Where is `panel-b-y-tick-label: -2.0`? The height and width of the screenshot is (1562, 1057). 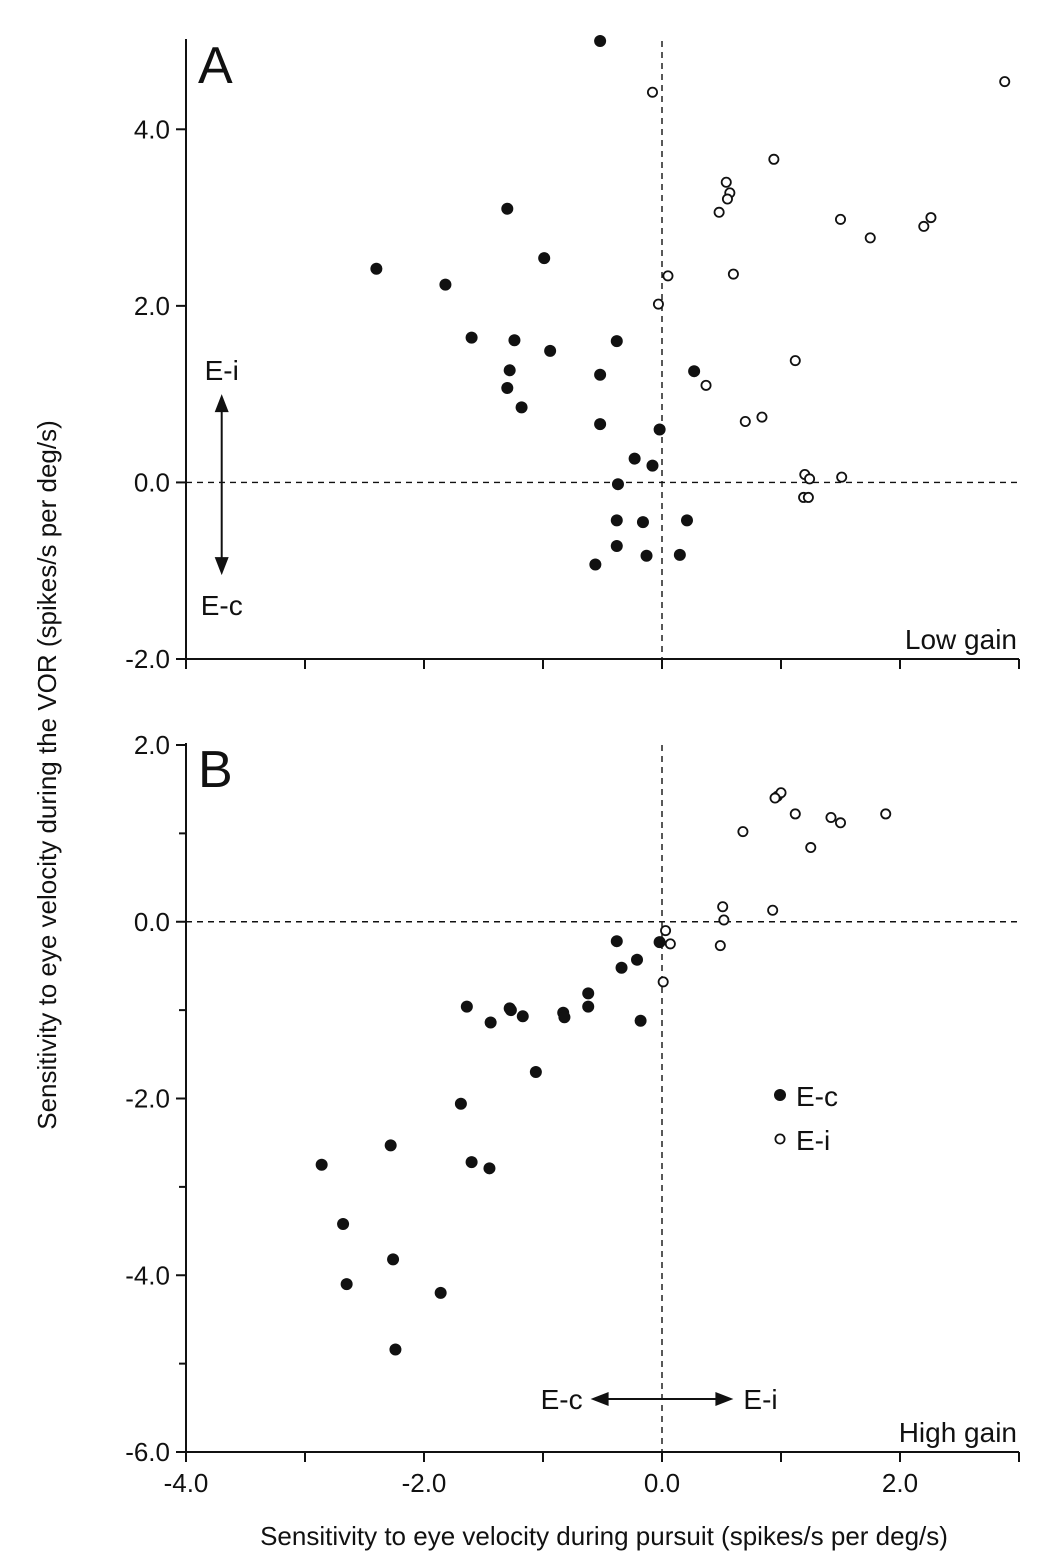
panel-b-y-tick-label: -2.0 is located at coordinates (147, 1099).